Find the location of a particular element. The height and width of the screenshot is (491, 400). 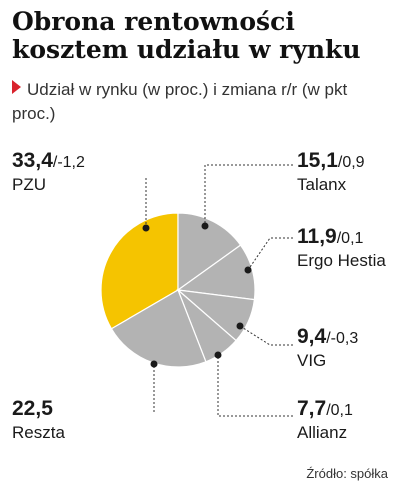

label-pzu: 33,4/-1,2 PZU is located at coordinates (48, 173).